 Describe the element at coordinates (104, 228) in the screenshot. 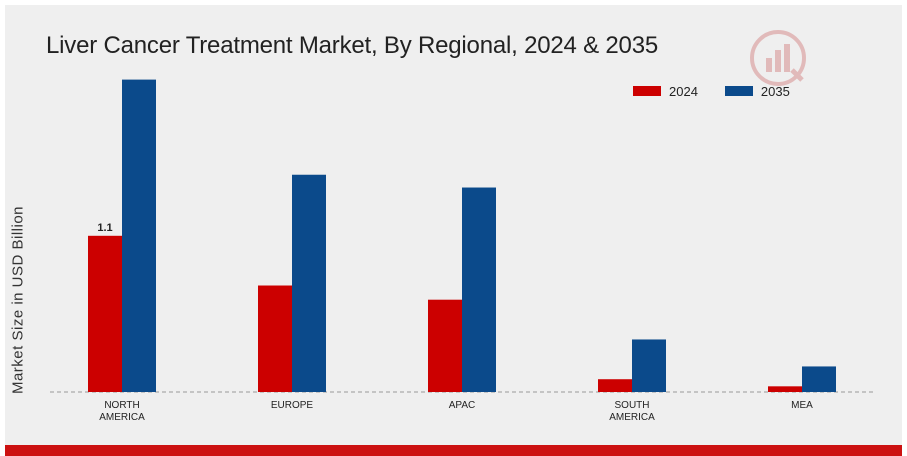

I see `data-label: 1.1` at that location.